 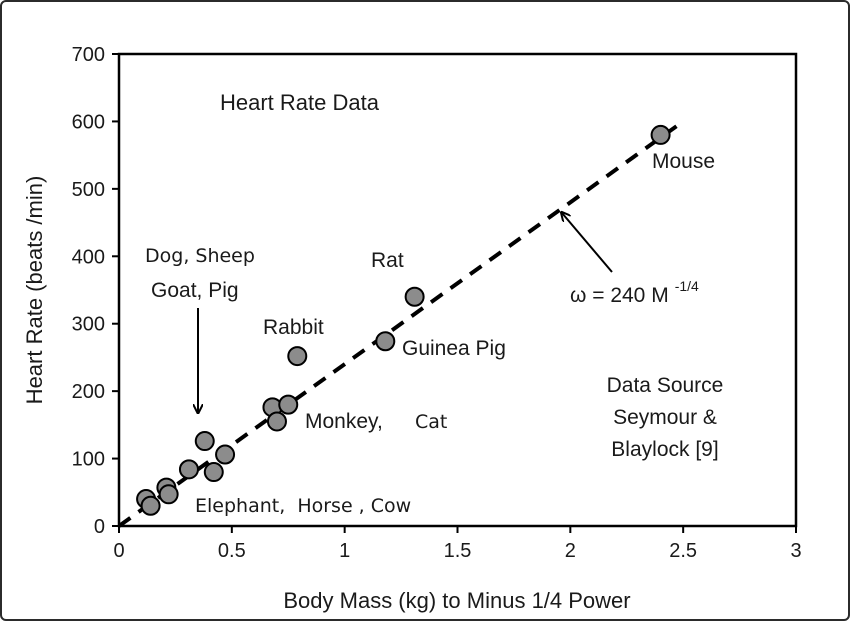 I want to click on source-line-1: Data Source, so click(x=665, y=385).